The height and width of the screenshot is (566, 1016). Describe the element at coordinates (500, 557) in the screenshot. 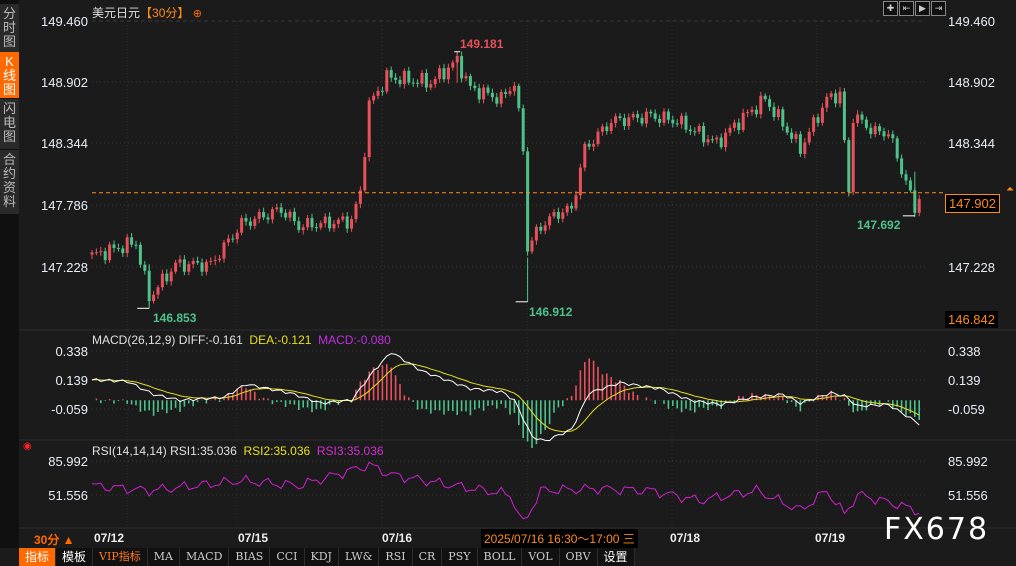

I see `tab-boll: BOLL` at that location.